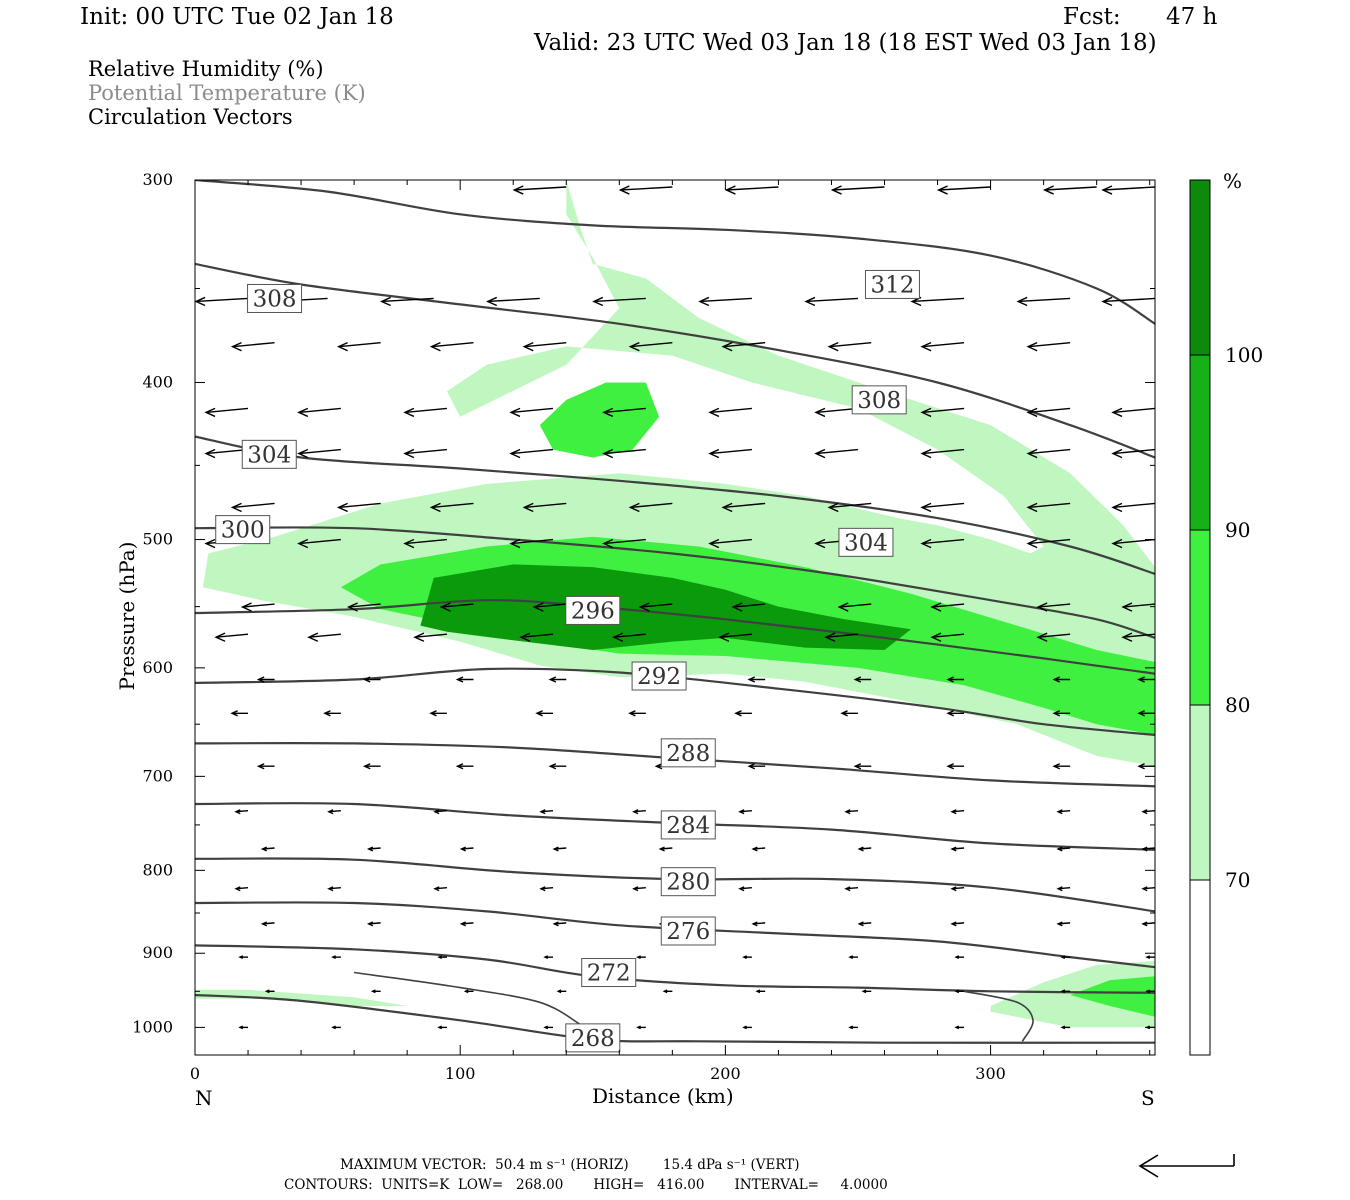 The height and width of the screenshot is (1200, 1350). What do you see at coordinates (243, 530) in the screenshot?
I see `contour-label-300: 300` at bounding box center [243, 530].